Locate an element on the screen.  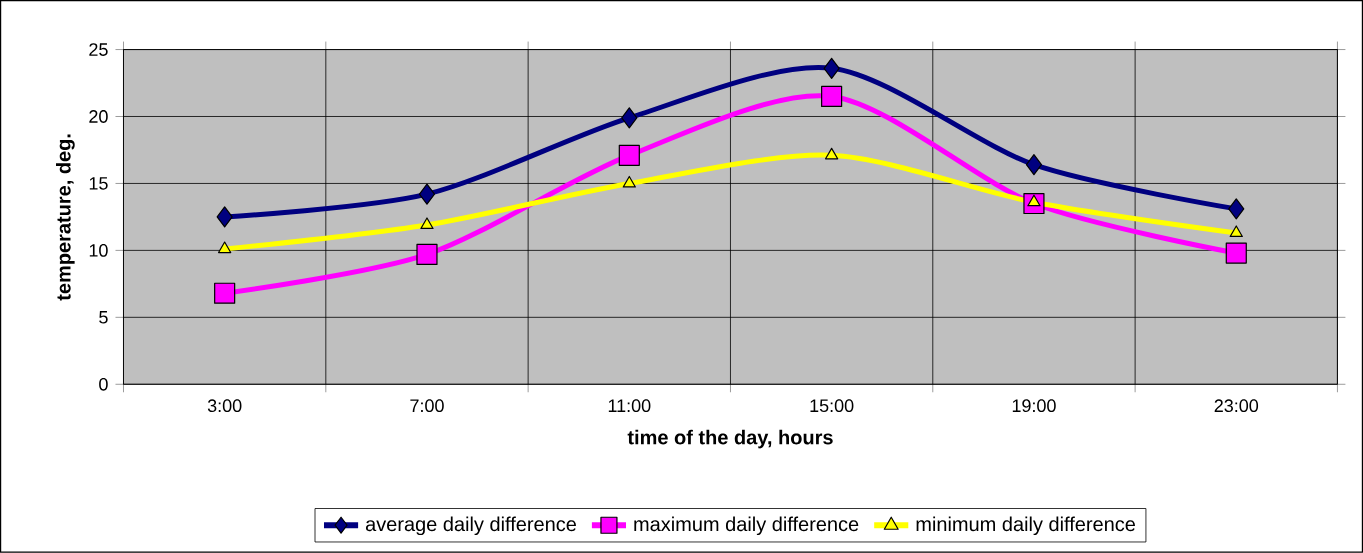
x-tick-label: 3:00 is located at coordinates (224, 406).